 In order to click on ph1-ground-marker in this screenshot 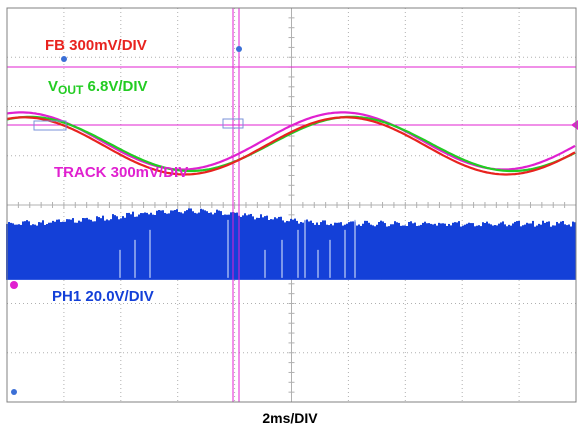, I will do `click(14, 285)`.